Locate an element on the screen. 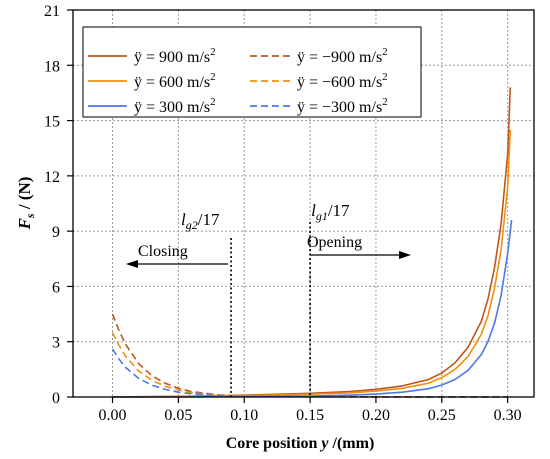 This screenshot has width=550, height=459. legend-label-main-2: ÿ = 600 m/s is located at coordinates (172, 82).